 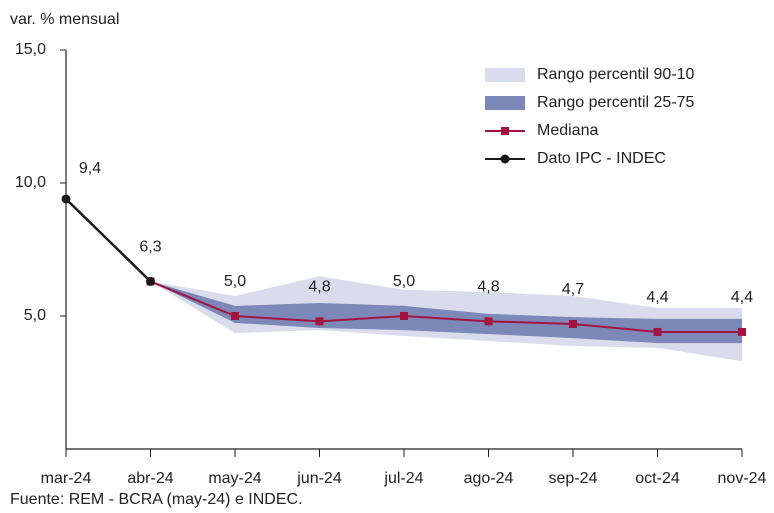 What do you see at coordinates (573, 478) in the screenshot?
I see `x-tick-label: sep-24` at bounding box center [573, 478].